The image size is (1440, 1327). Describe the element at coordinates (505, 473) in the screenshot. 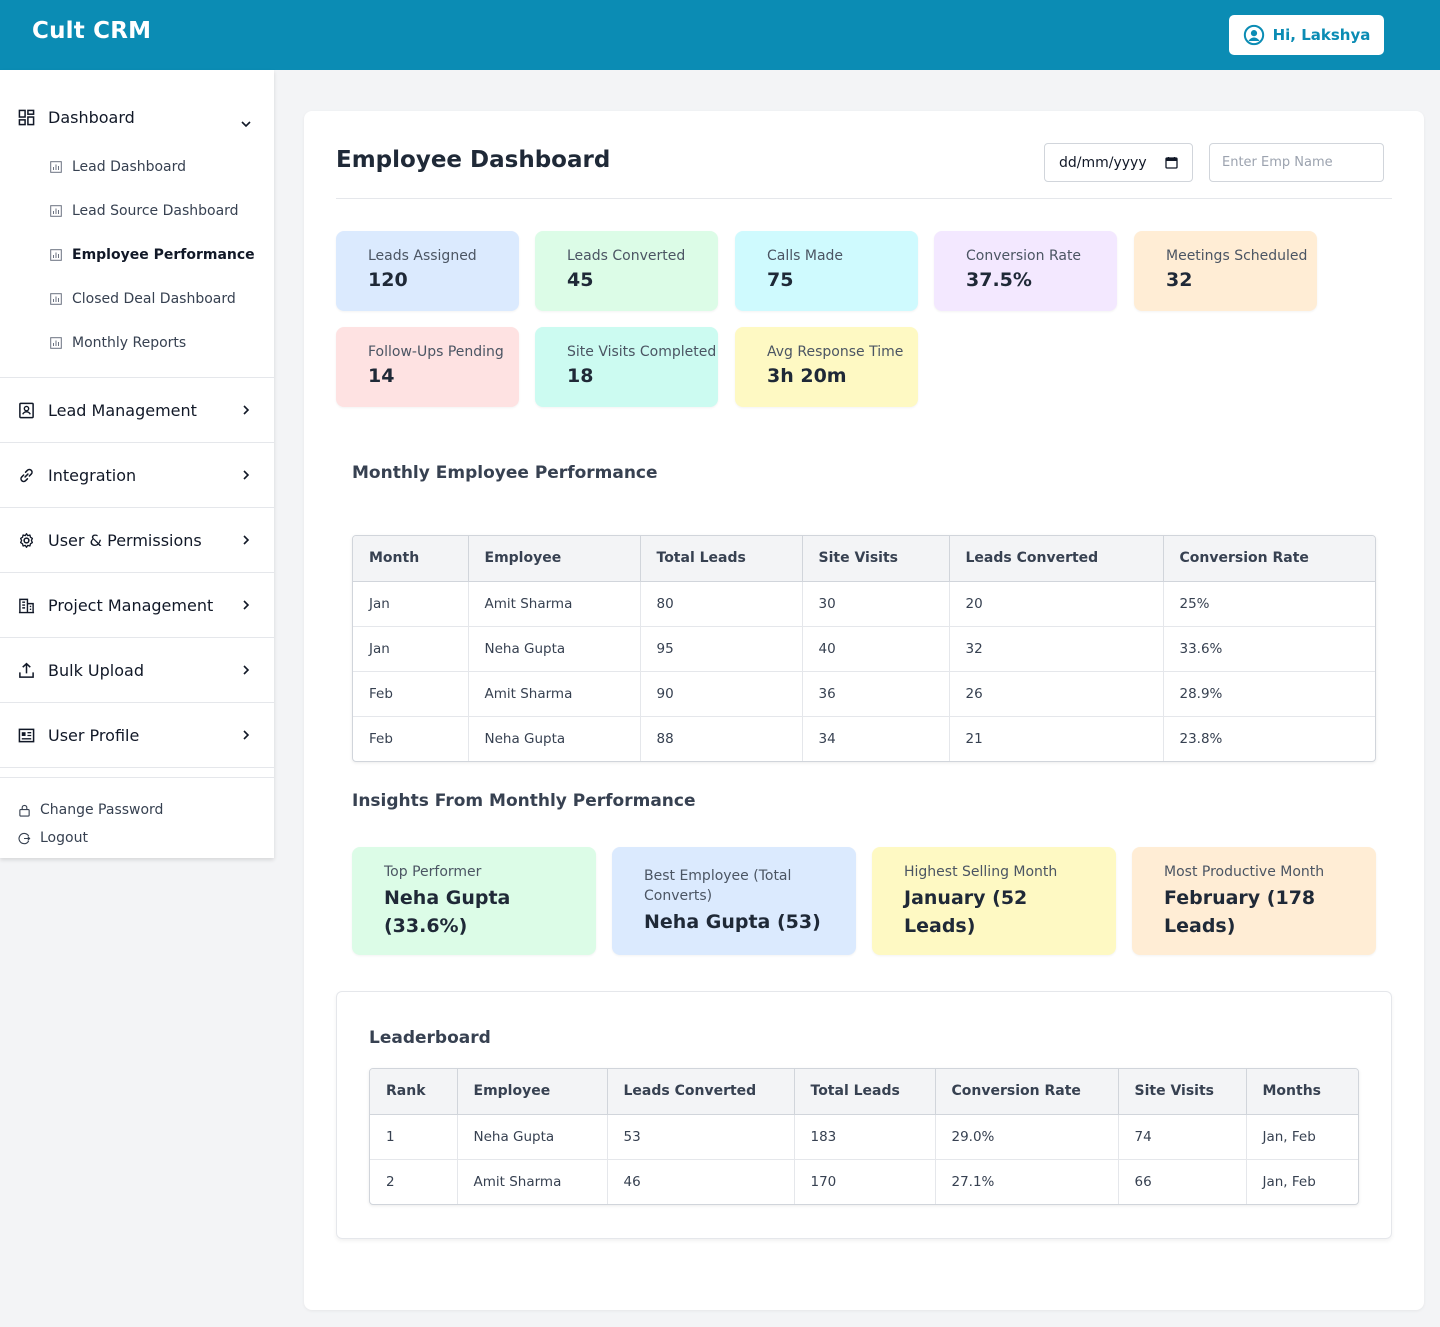

I see `monthly-section-title: Monthly Employee Performance` at that location.